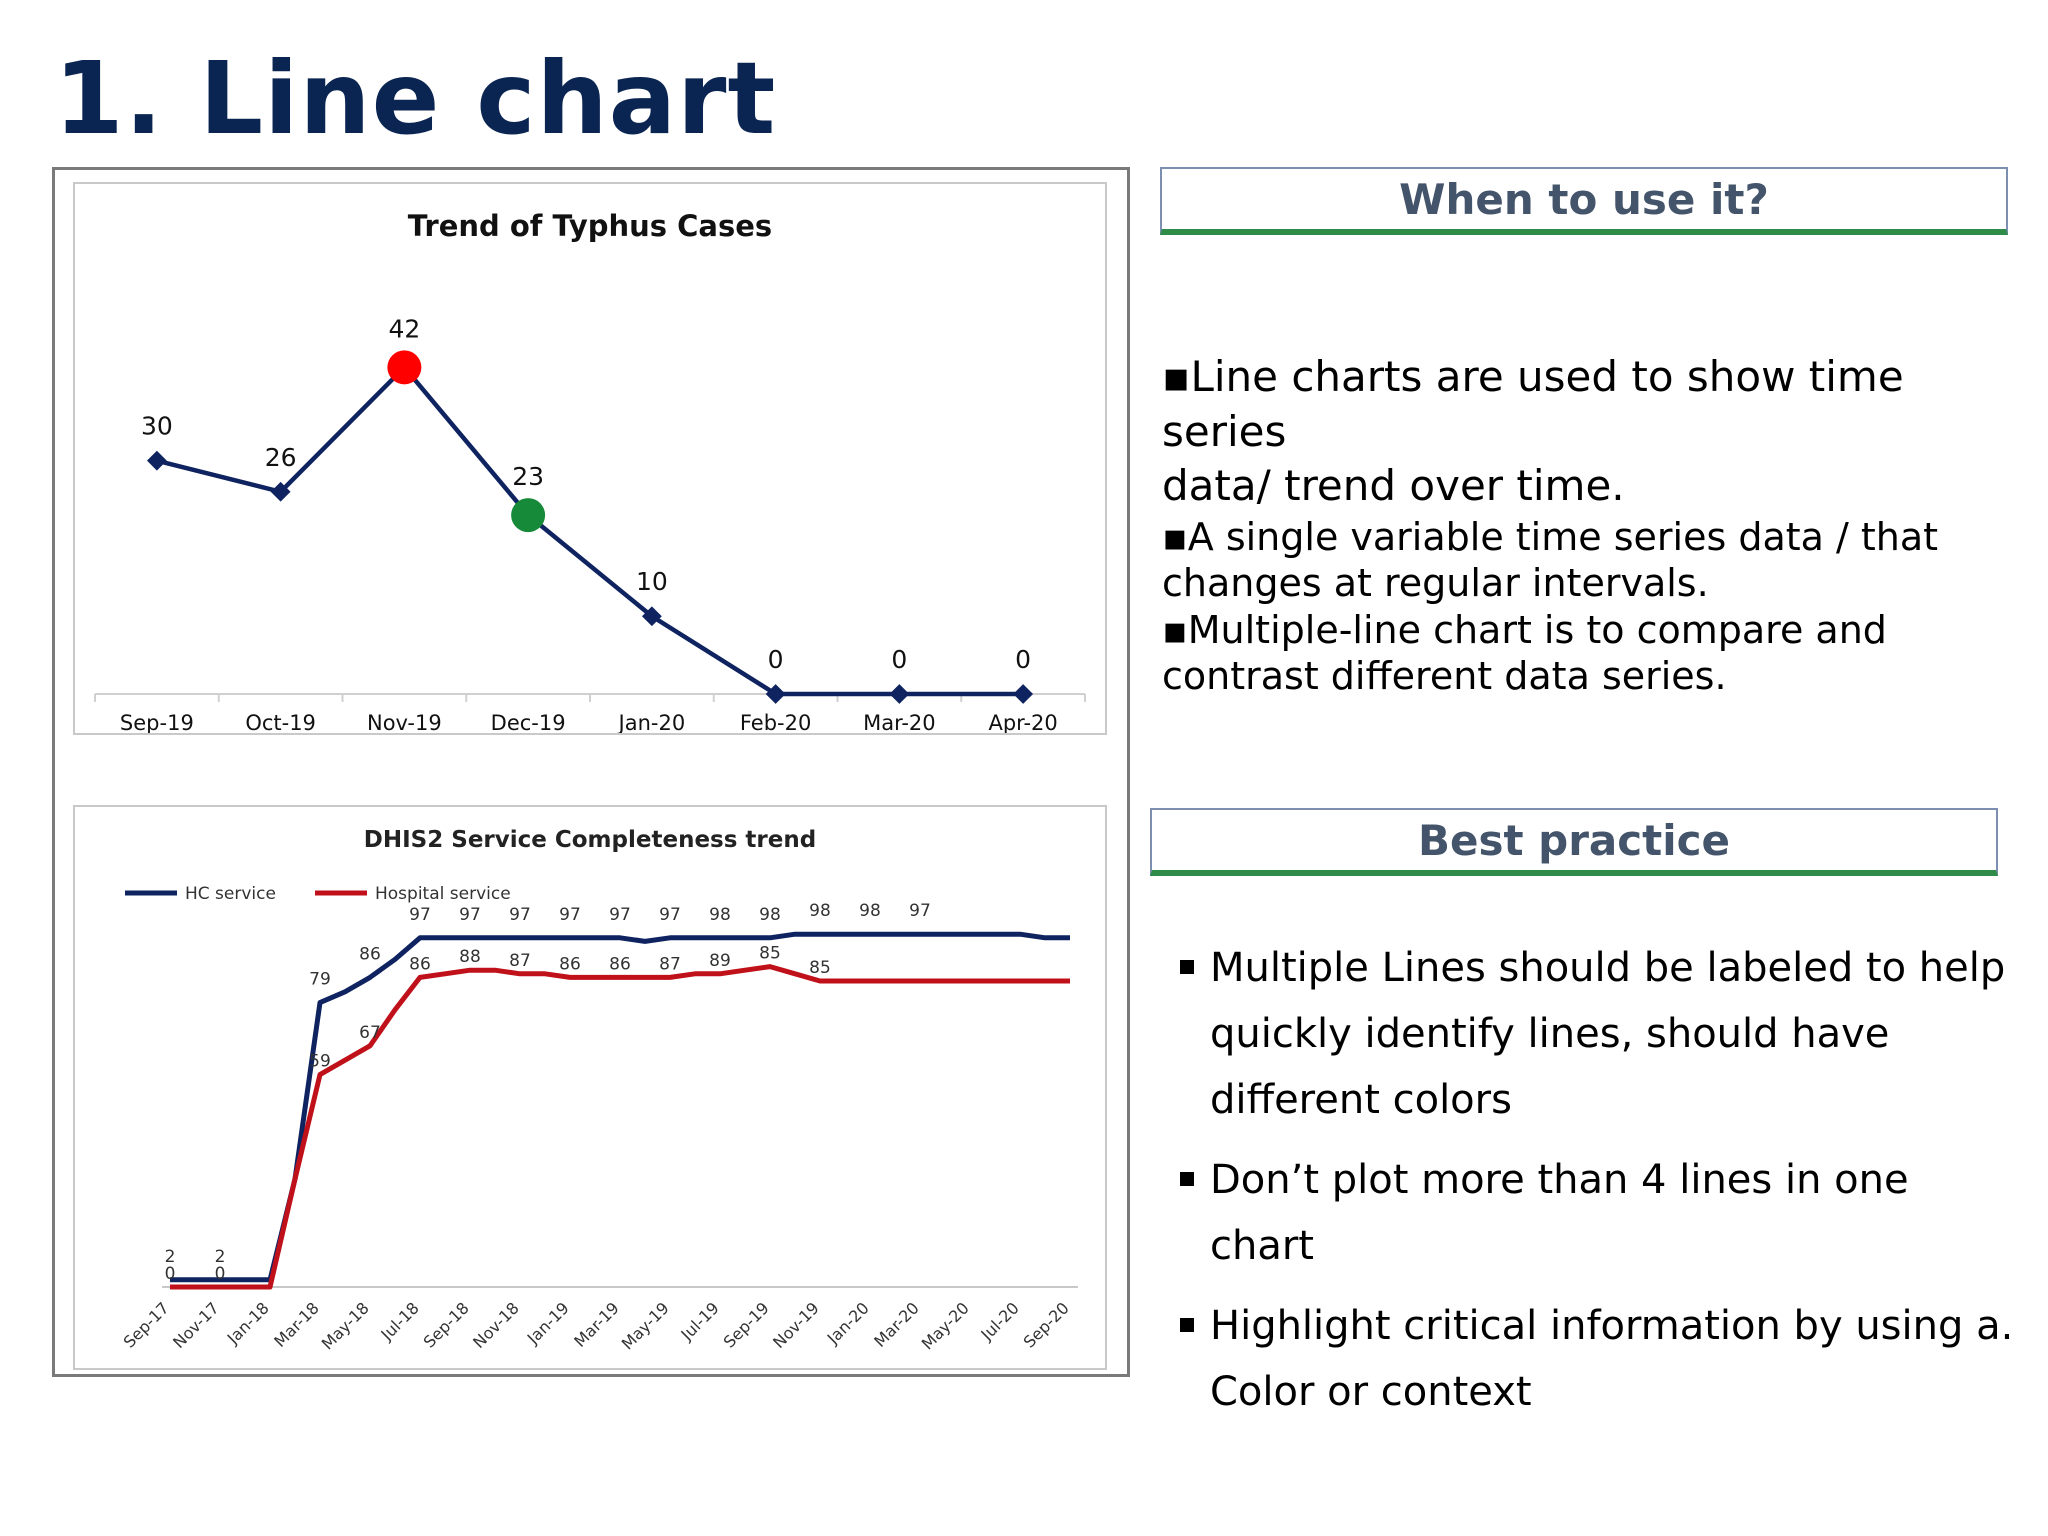 The height and width of the screenshot is (1536, 2048). I want to click on chart-title: Trend of Typhus Cases, so click(590, 226).